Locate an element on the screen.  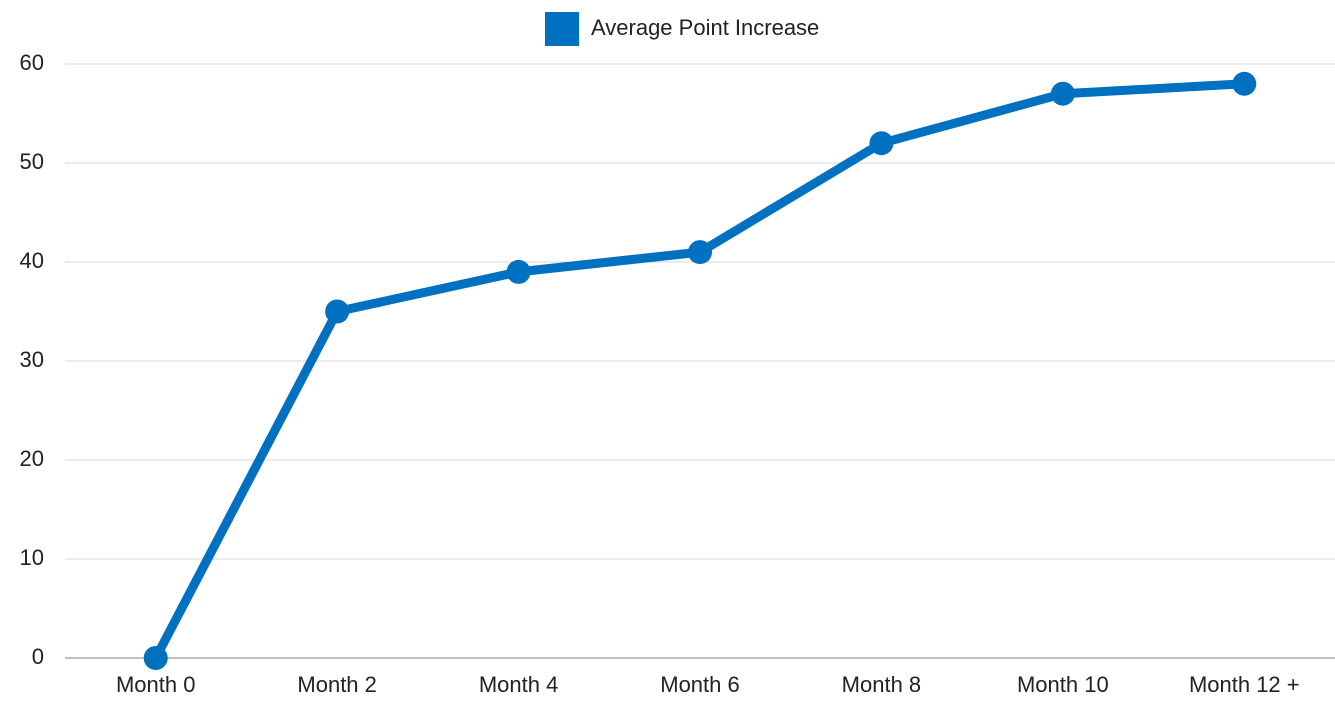
x-tick-label: Month 6 is located at coordinates (700, 684).